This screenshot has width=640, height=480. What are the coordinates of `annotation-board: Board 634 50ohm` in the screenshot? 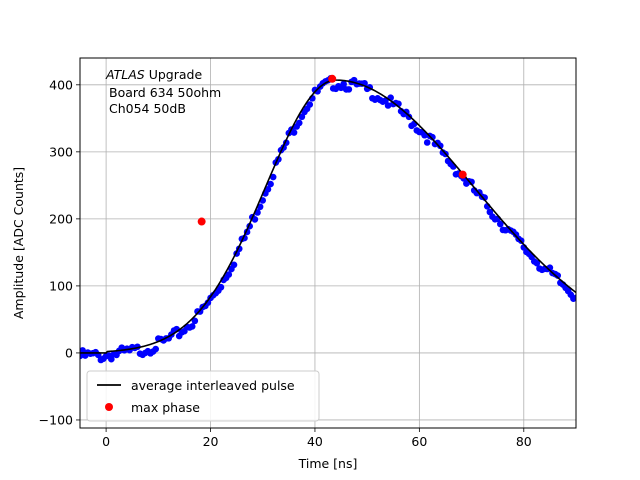 It's located at (165, 92).